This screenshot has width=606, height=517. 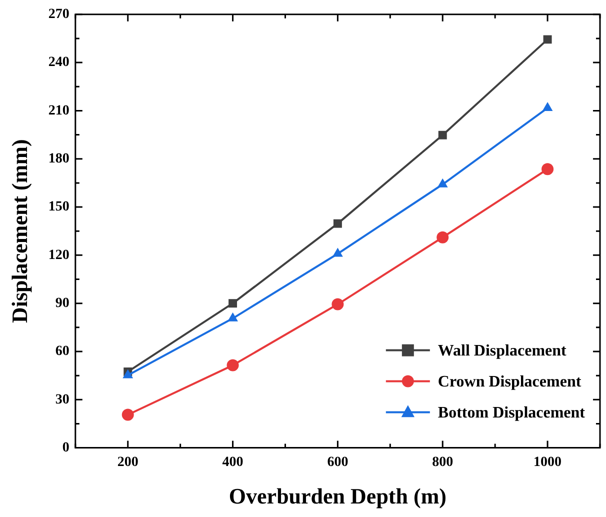 I want to click on x-tick-label: 1000, so click(x=548, y=462).